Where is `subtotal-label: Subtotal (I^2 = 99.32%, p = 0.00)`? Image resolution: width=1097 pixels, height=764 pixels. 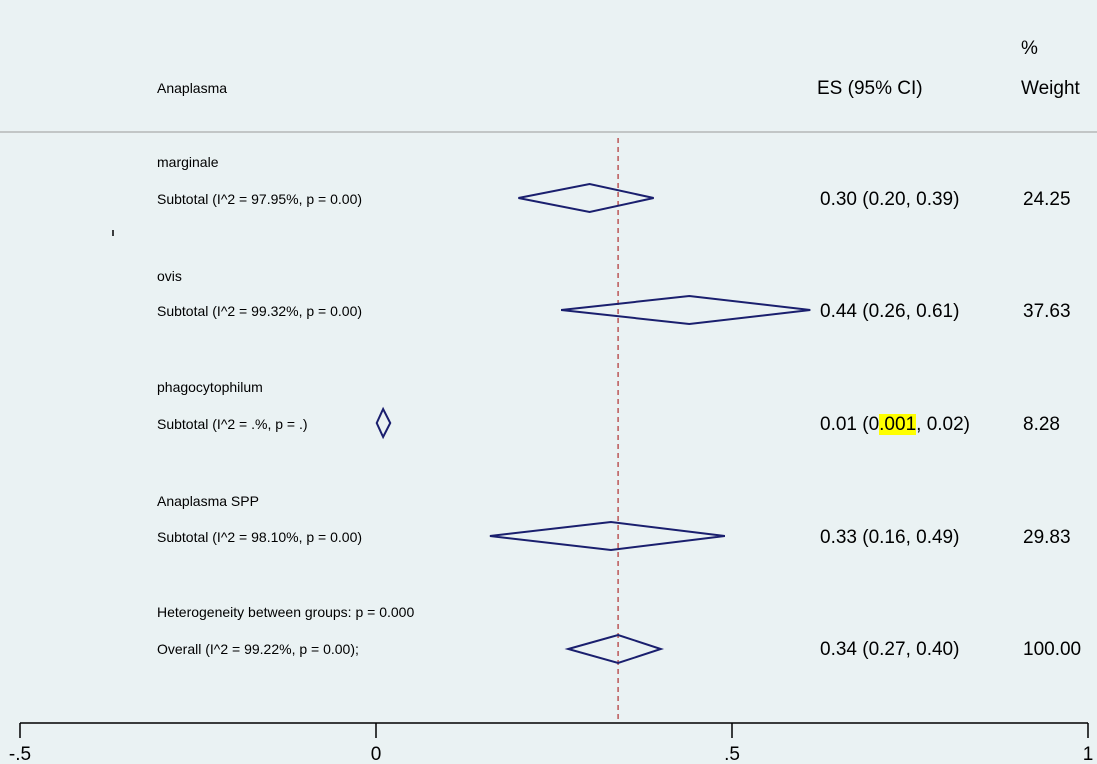
subtotal-label: Subtotal (I^2 = 99.32%, p = 0.00) is located at coordinates (260, 311).